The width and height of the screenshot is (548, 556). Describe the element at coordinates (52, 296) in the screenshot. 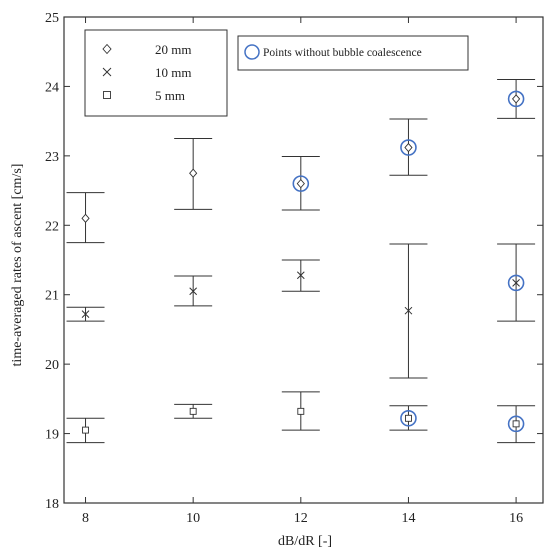

I see `y-tick-label-21: 21` at that location.